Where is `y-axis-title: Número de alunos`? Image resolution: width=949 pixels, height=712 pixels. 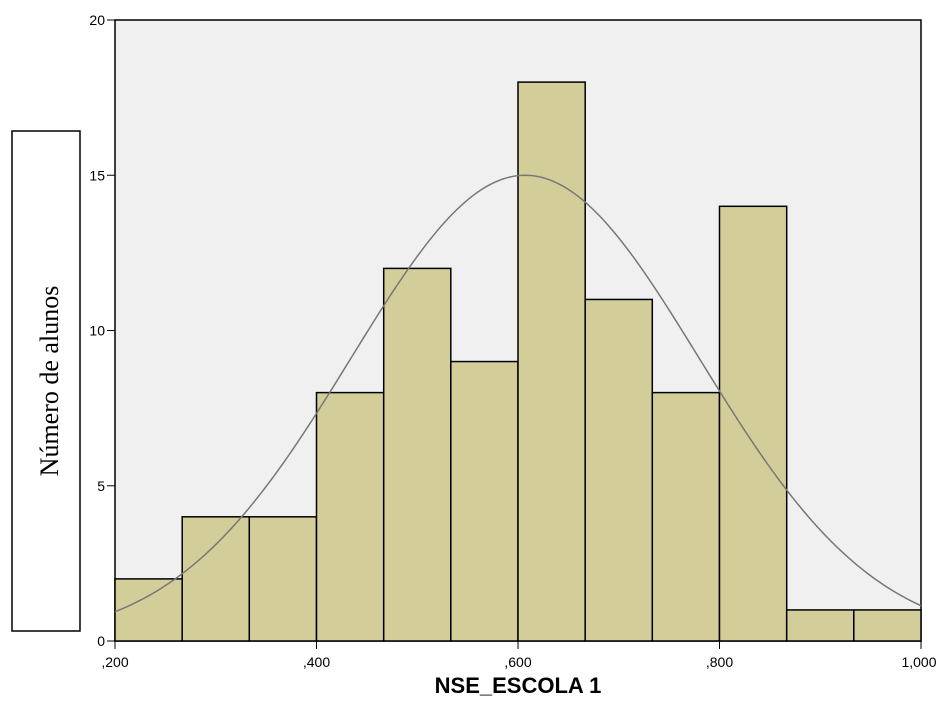 y-axis-title: Número de alunos is located at coordinates (49, 381).